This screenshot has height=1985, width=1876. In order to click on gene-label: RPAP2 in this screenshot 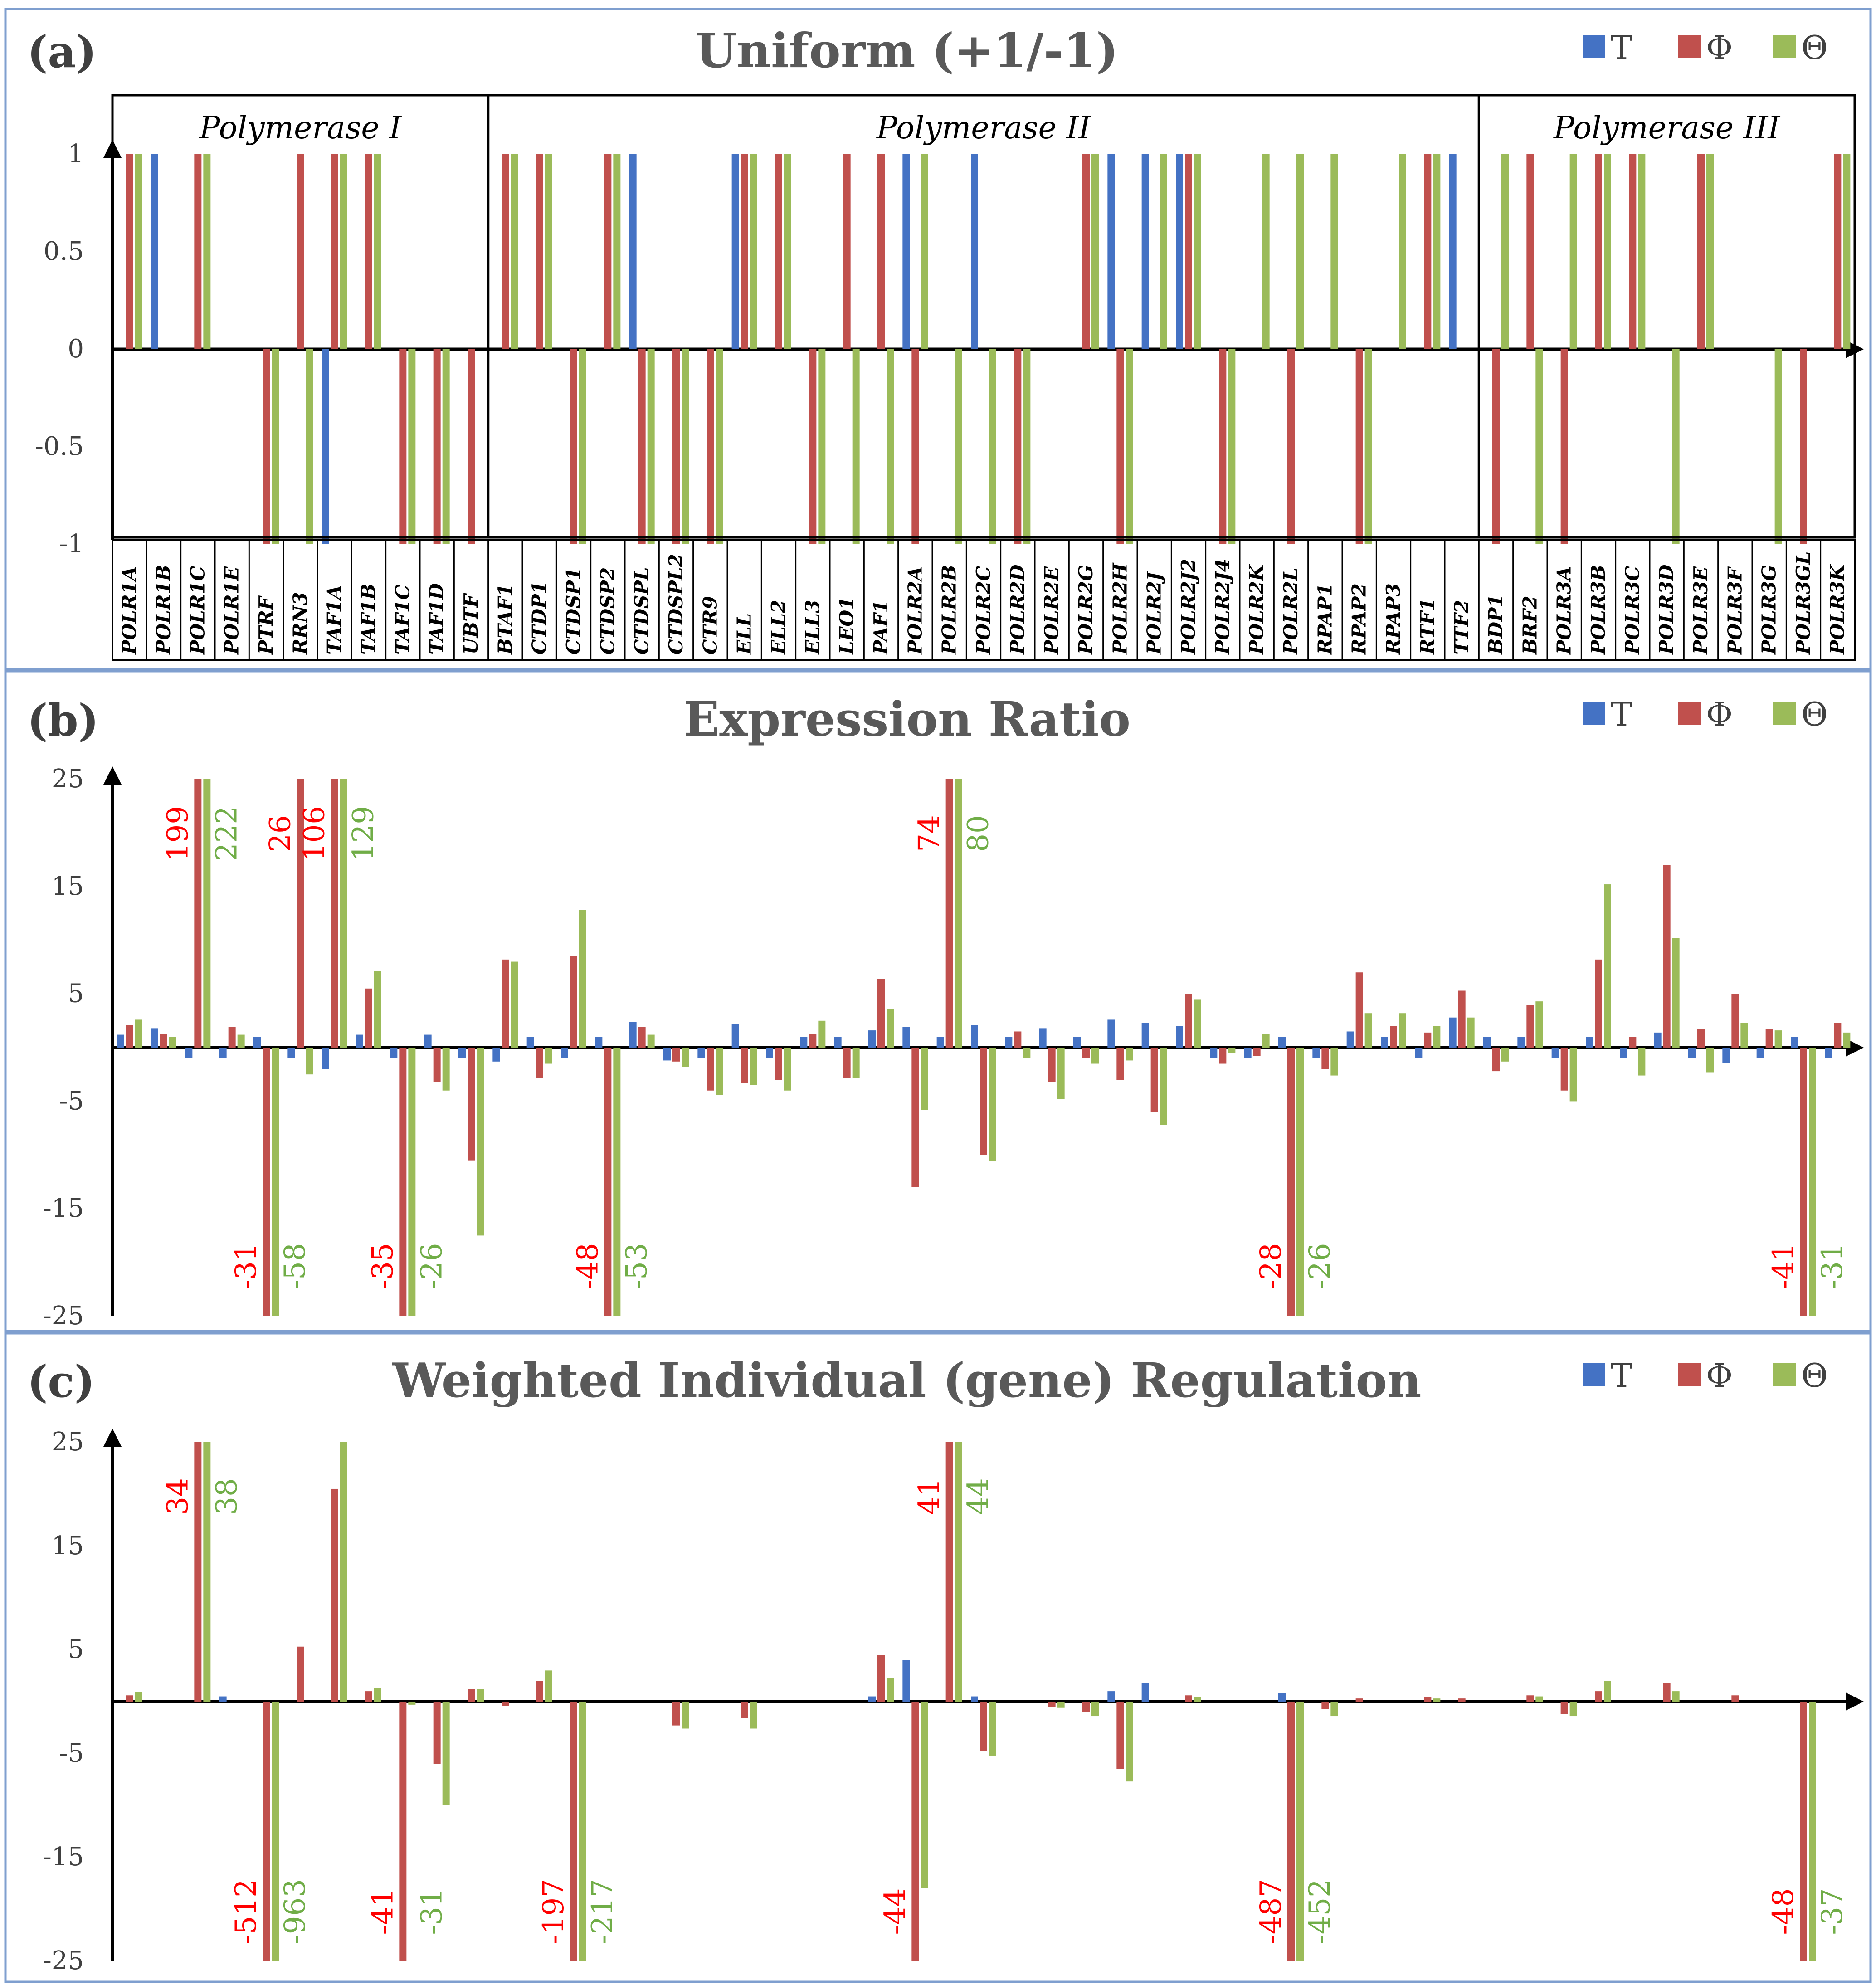, I will do `click(1359, 619)`.